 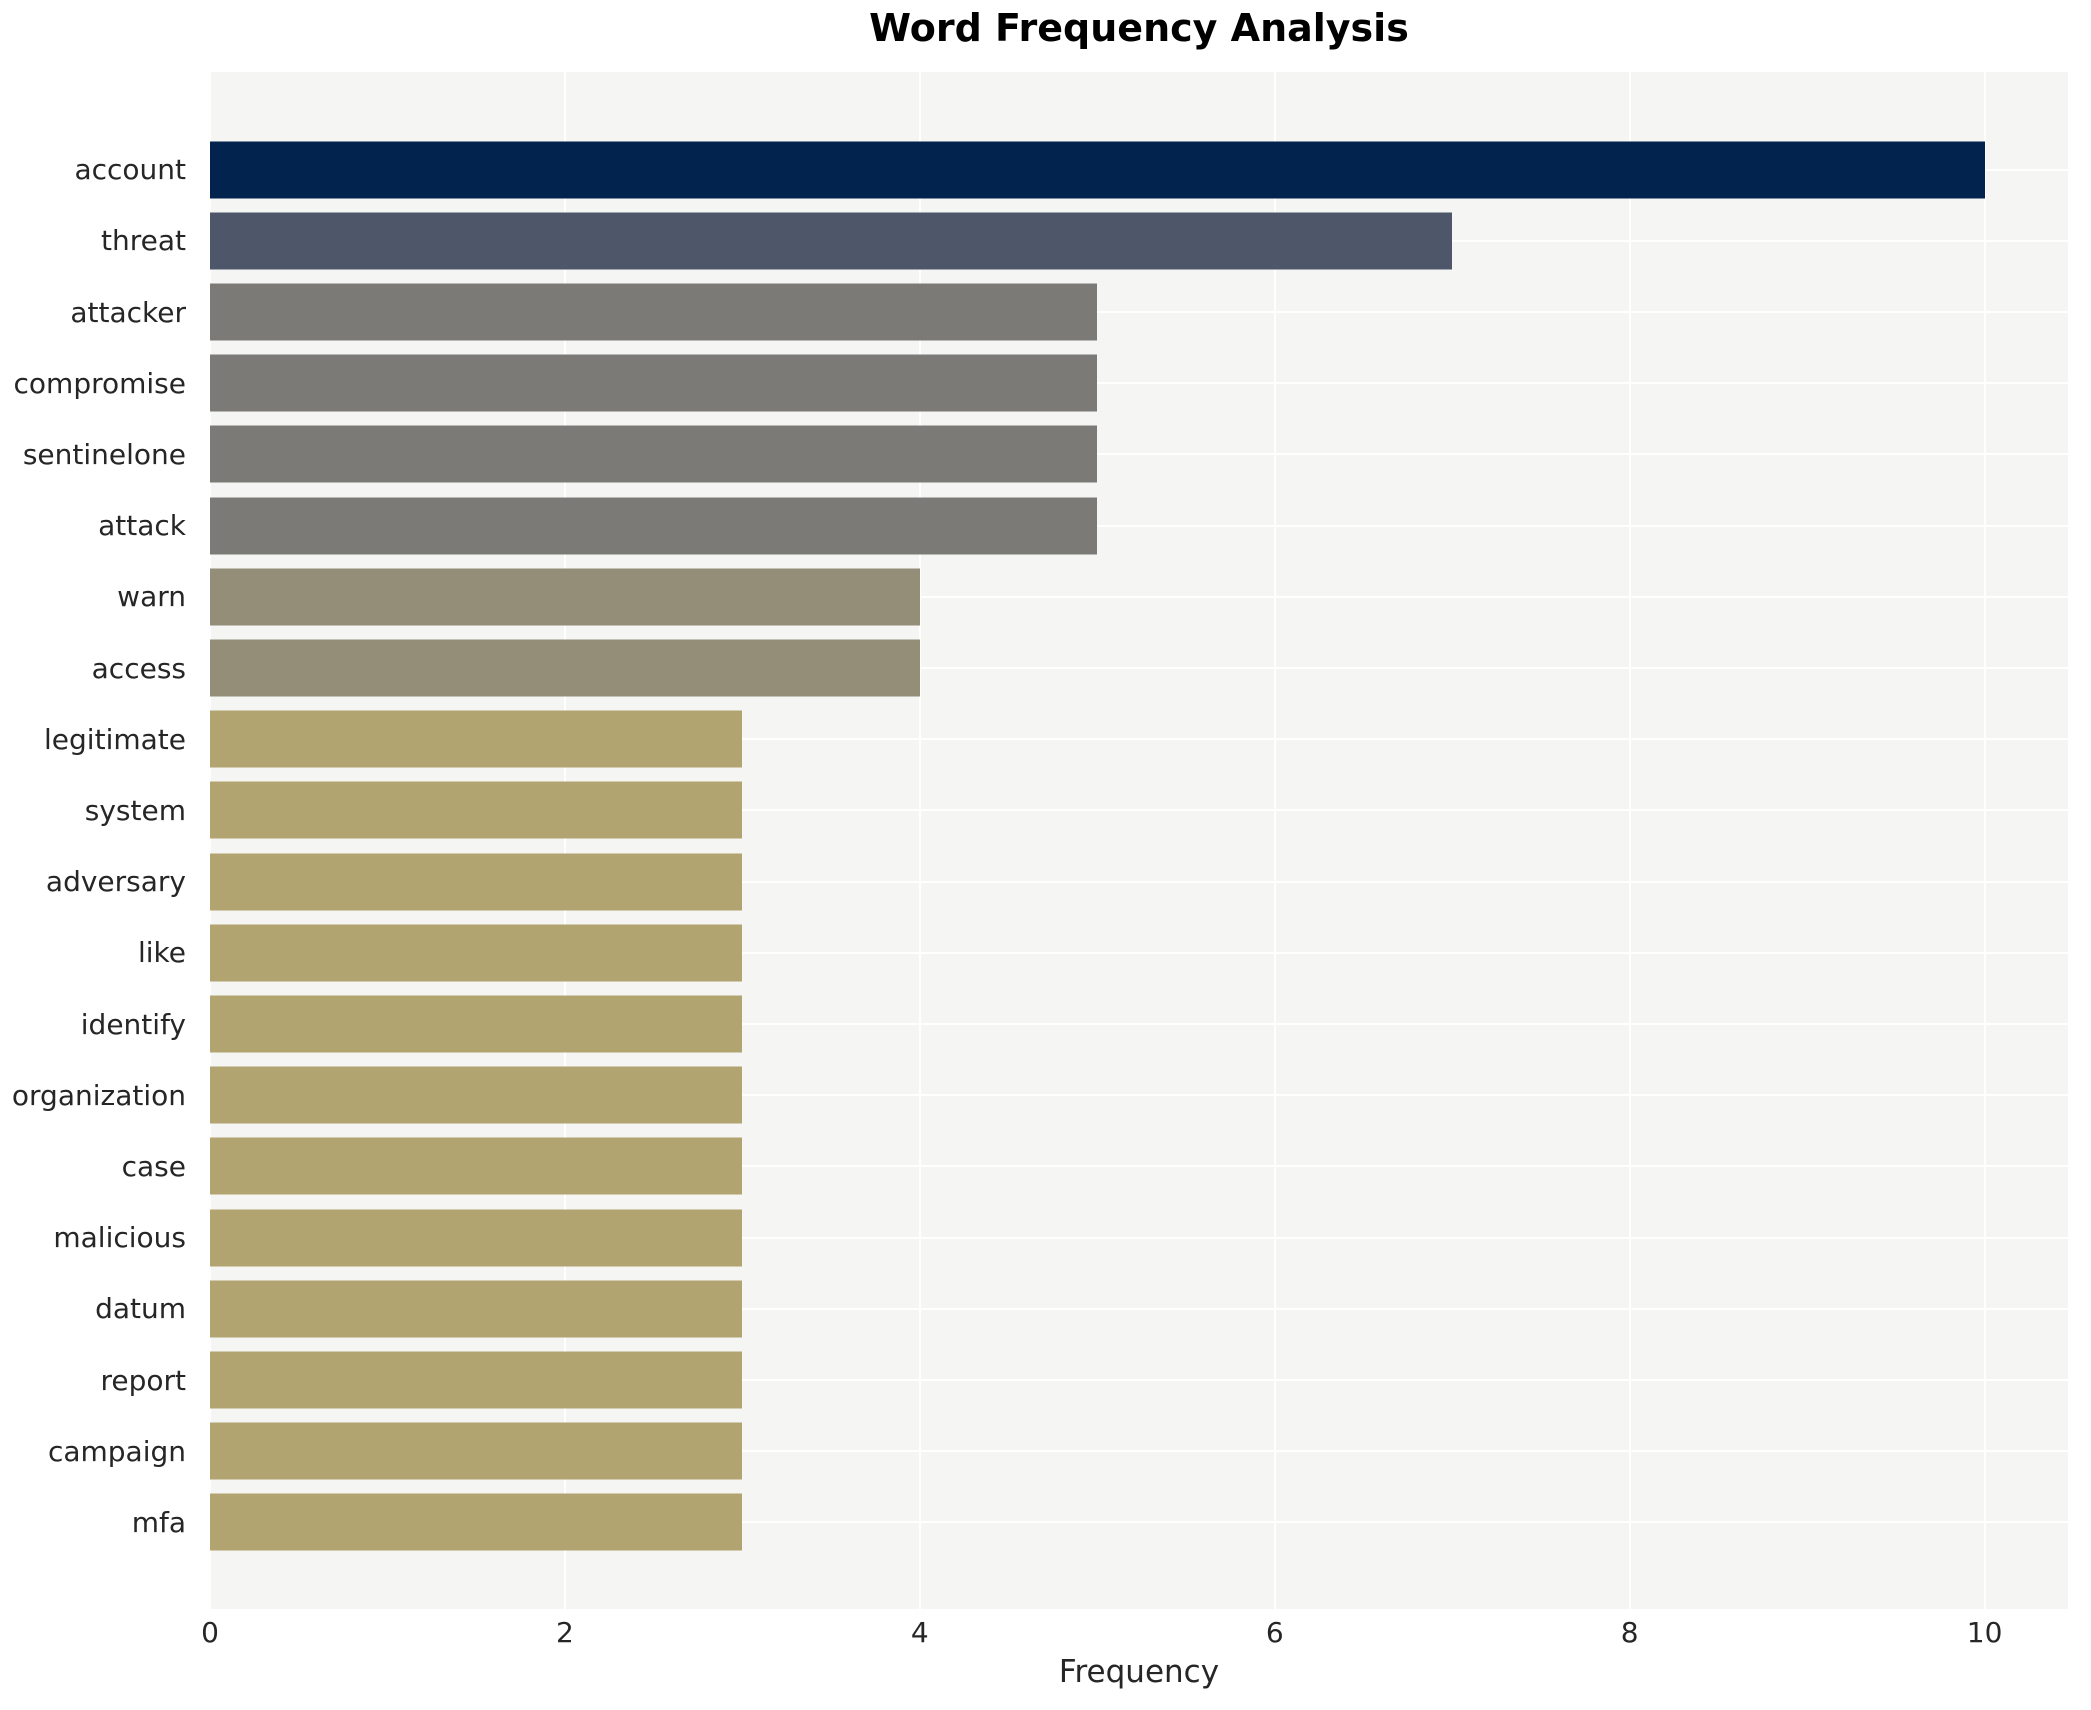 What do you see at coordinates (1134, 1634) in the screenshot?
I see `x-axis-ticks: 0 2 4 6 8 10` at bounding box center [1134, 1634].